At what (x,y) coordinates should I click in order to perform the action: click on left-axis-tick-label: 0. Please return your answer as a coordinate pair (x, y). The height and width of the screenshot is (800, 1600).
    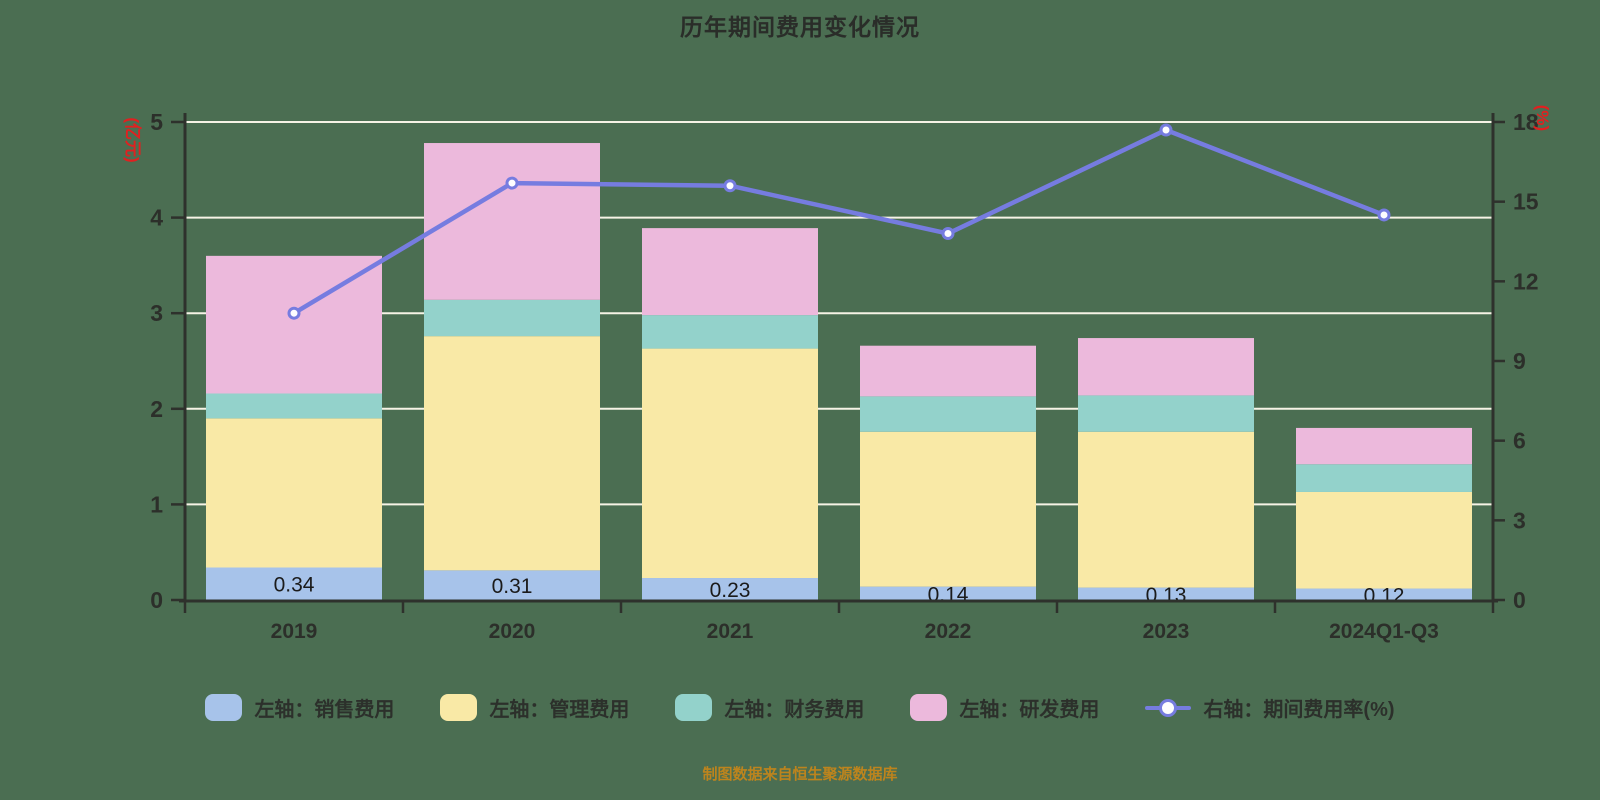
    Looking at the image, I should click on (156, 600).